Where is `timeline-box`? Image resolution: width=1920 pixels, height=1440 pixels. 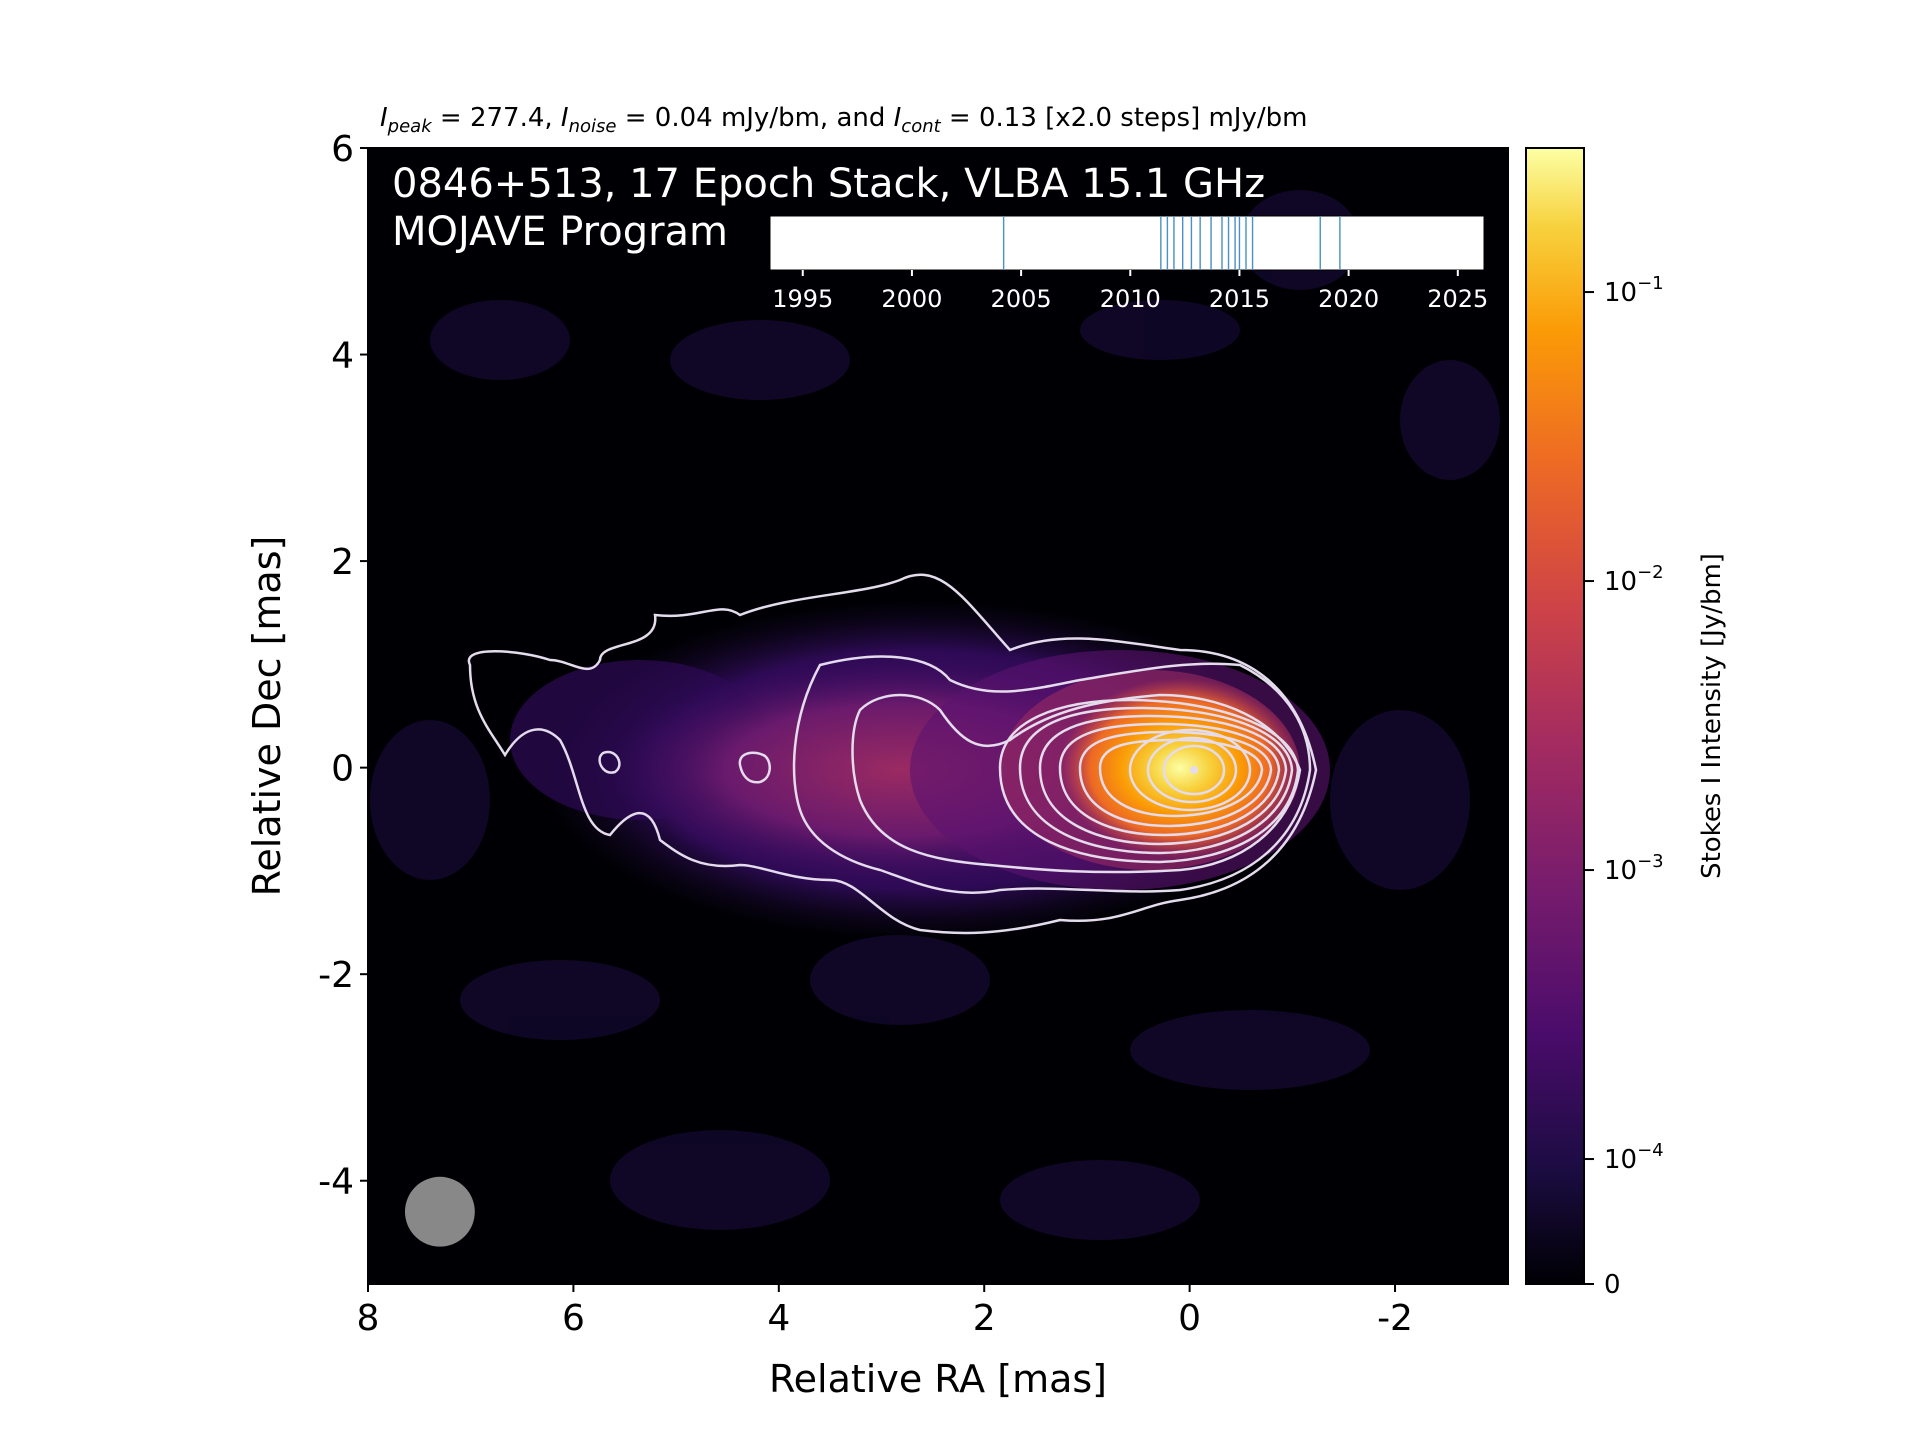 timeline-box is located at coordinates (1127, 243).